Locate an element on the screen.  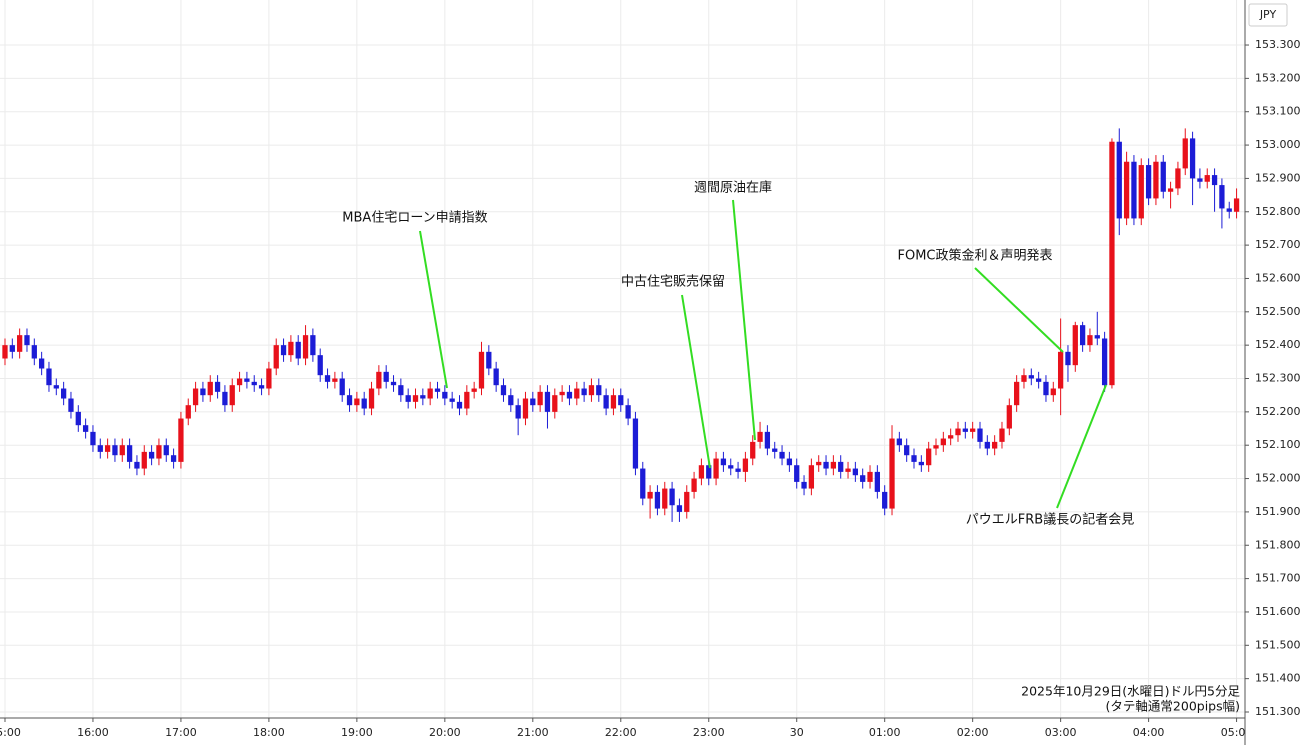
chart-note: (タテ軸通常200pips幅) is located at coordinates (1173, 706).